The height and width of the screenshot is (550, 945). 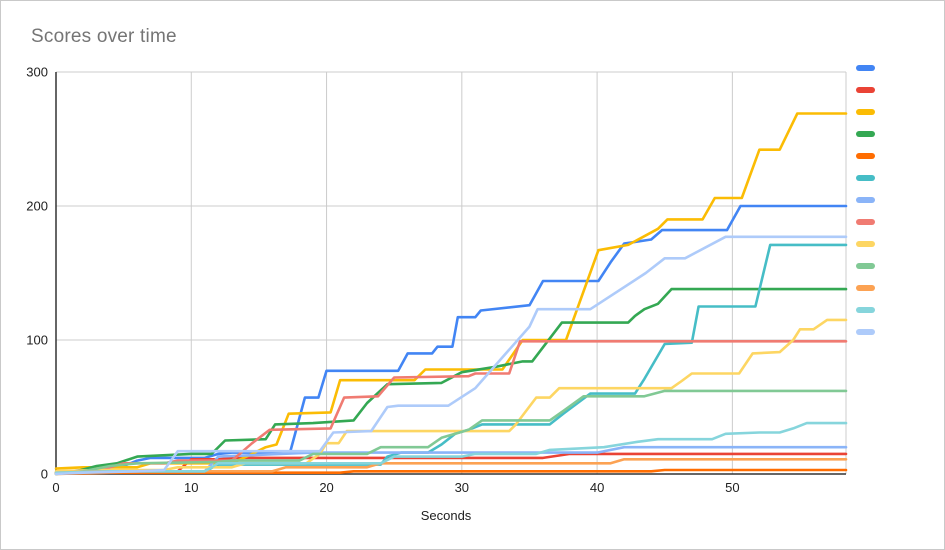 I want to click on legend-item-series-08-salmon, so click(x=865, y=222).